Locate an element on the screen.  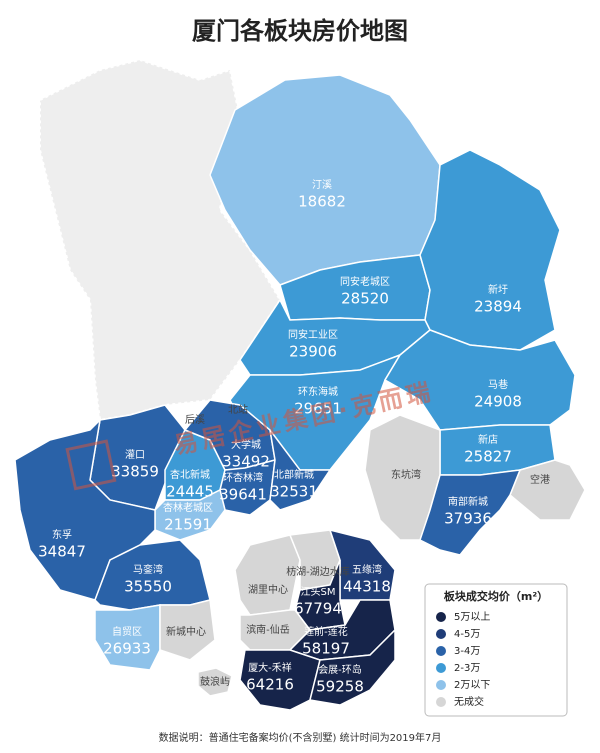
region-price: 24445 is located at coordinates (190, 492).